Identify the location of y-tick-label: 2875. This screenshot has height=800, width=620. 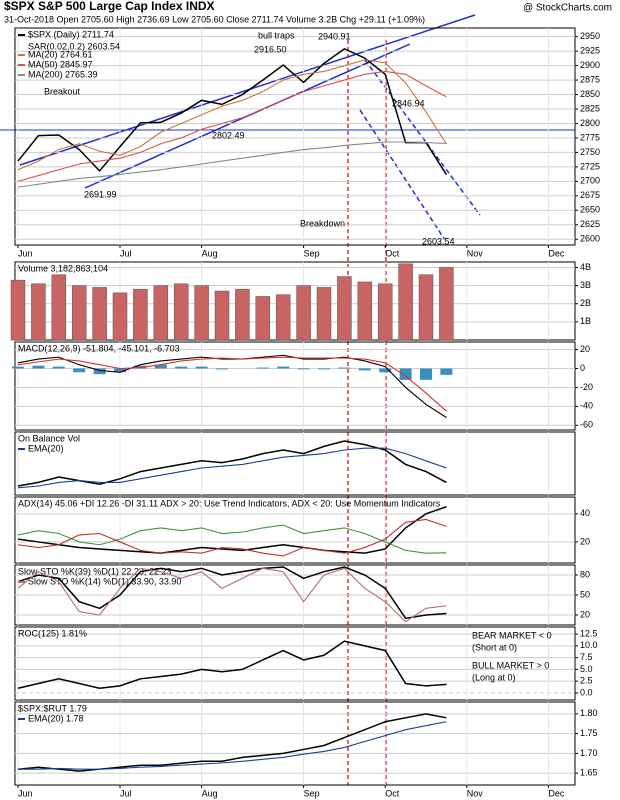
(590, 79).